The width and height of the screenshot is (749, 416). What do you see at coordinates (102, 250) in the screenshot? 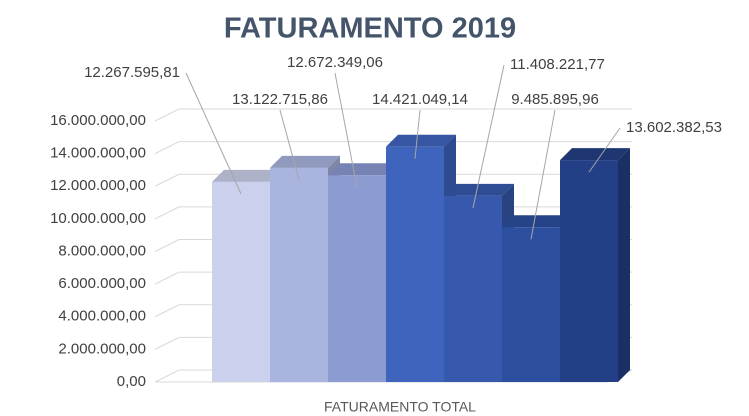
I see `y-tick-label: 8.000.000,00` at bounding box center [102, 250].